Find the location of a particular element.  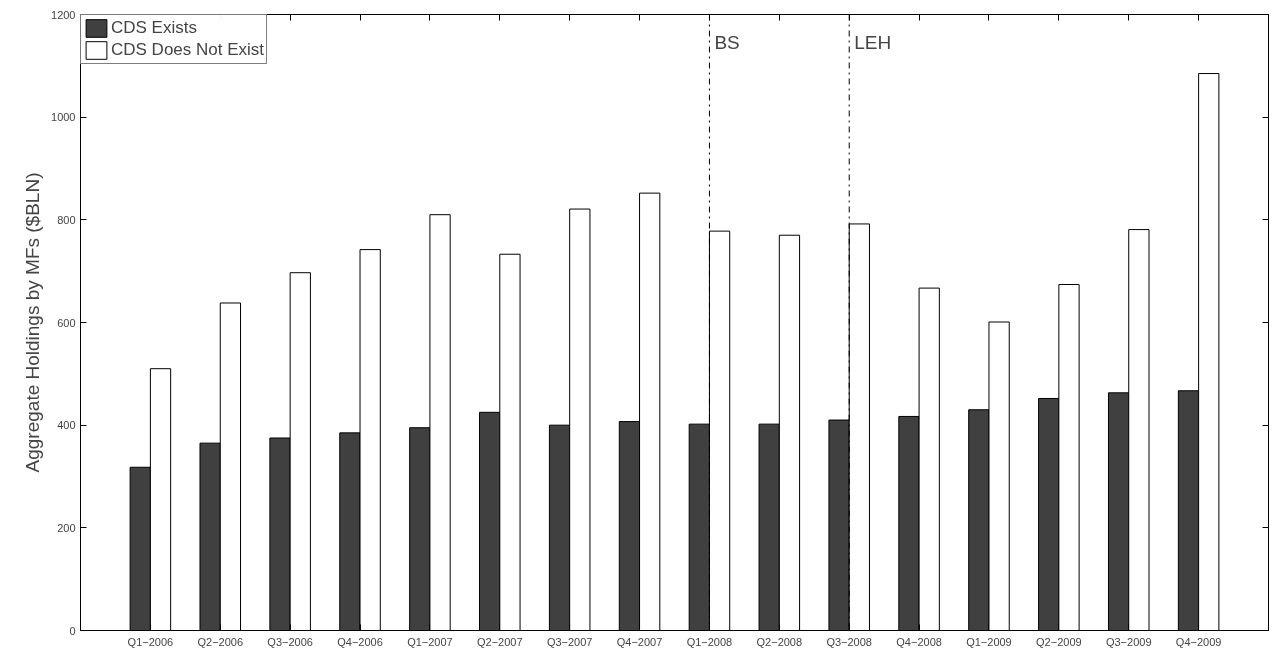

x-tick-label: Q4−2006 is located at coordinates (360, 641).